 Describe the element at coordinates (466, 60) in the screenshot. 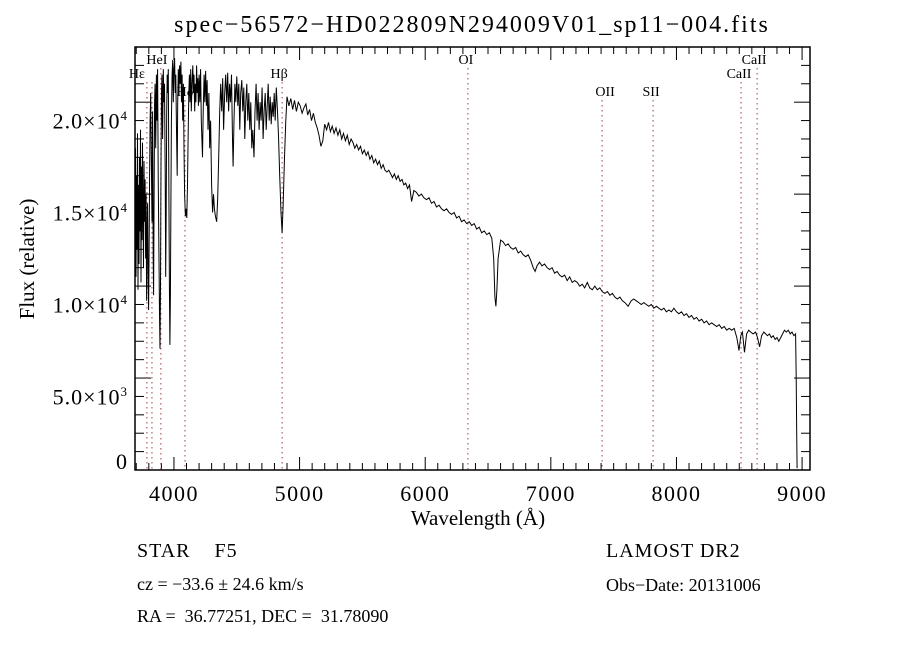

I see `spectral-line-label: OI` at that location.